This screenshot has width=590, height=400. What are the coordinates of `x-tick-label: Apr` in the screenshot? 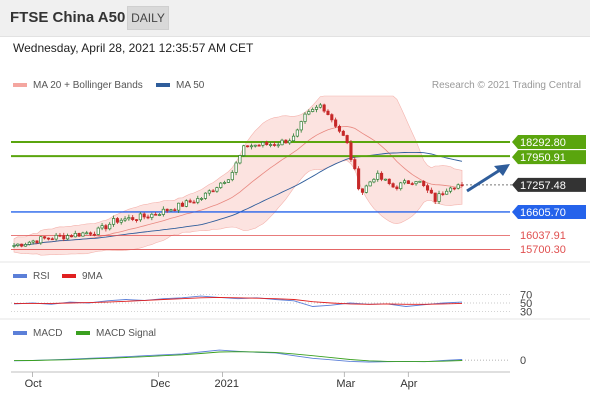 It's located at (408, 384).